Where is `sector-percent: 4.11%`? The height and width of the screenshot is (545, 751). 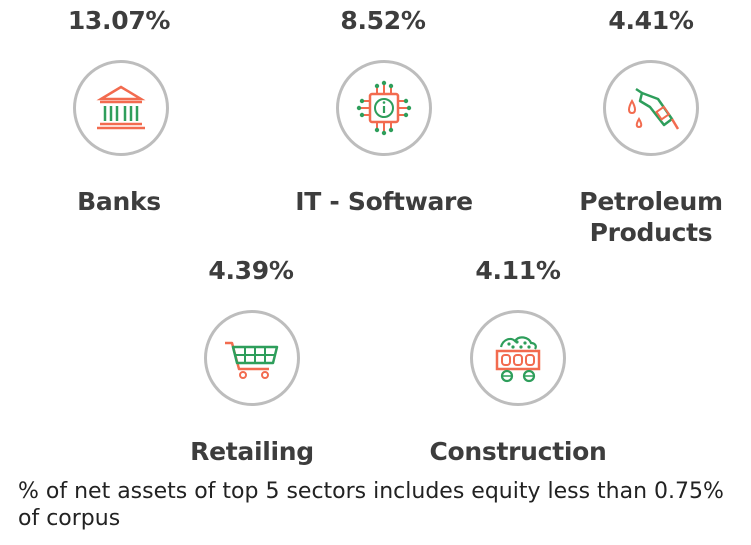 sector-percent: 4.11% is located at coordinates (518, 270).